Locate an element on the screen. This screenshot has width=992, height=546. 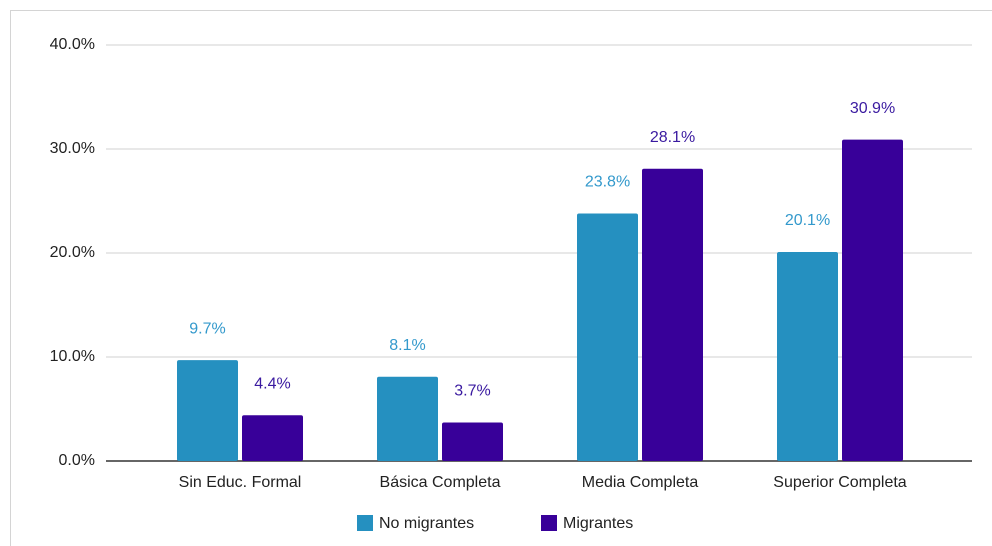
x-tick-label: Sin Educ. Formal is located at coordinates (240, 482).